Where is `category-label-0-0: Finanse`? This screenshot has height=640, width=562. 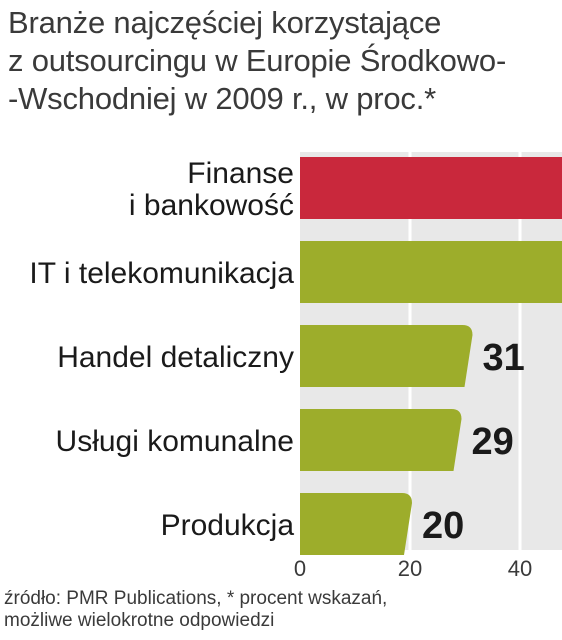 category-label-0-0: Finanse is located at coordinates (240, 173).